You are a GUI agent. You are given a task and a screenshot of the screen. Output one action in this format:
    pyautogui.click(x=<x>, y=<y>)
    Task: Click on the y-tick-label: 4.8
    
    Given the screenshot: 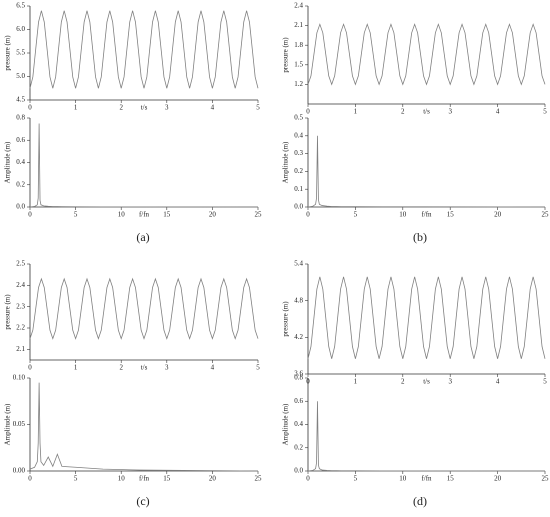 What is the action you would take?
    pyautogui.click(x=298, y=300)
    